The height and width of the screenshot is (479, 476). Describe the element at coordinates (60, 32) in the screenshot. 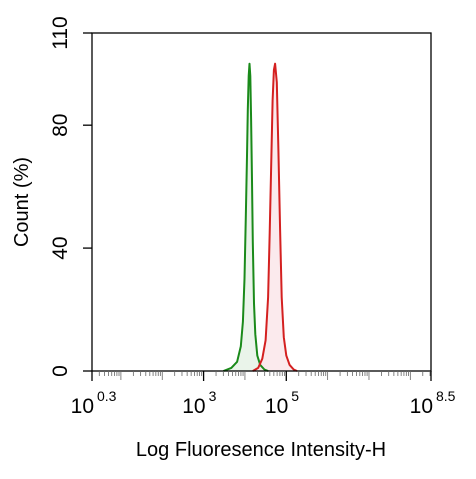

I see `y-tick-label: 110` at that location.